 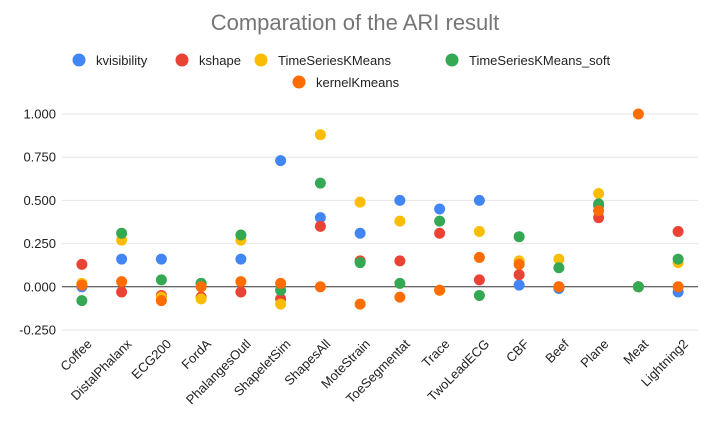 I want to click on x-tick-label: Beef, so click(x=557, y=351).